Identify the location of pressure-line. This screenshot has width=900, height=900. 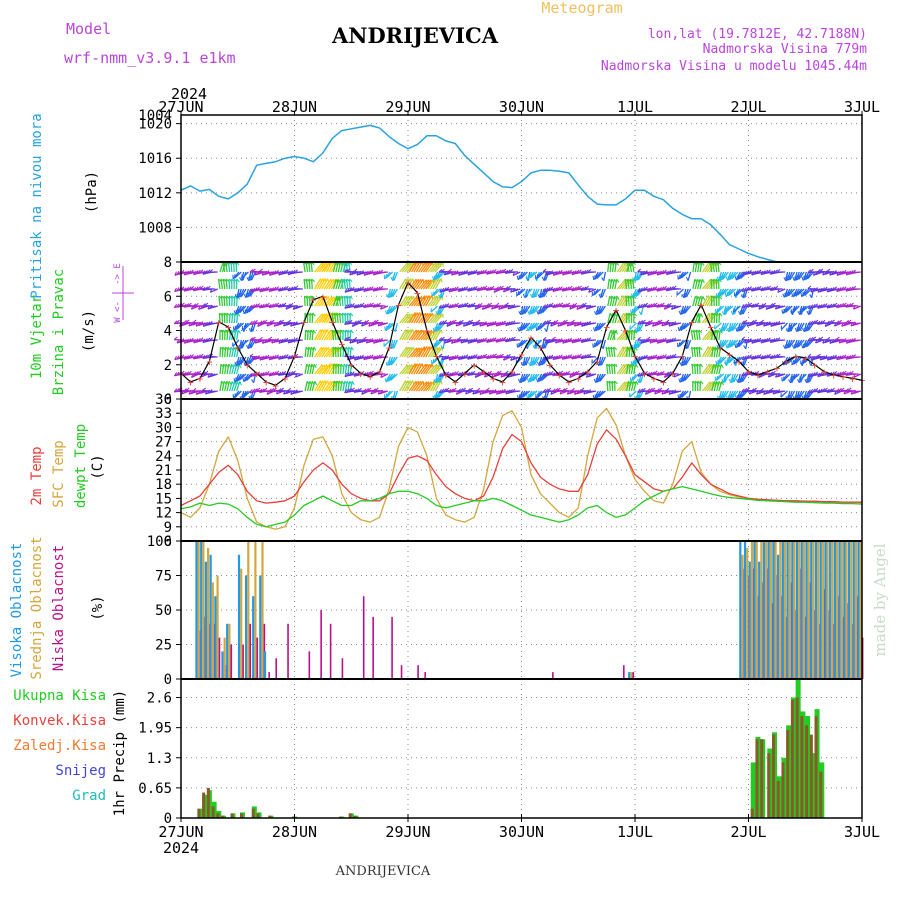
(521, 193).